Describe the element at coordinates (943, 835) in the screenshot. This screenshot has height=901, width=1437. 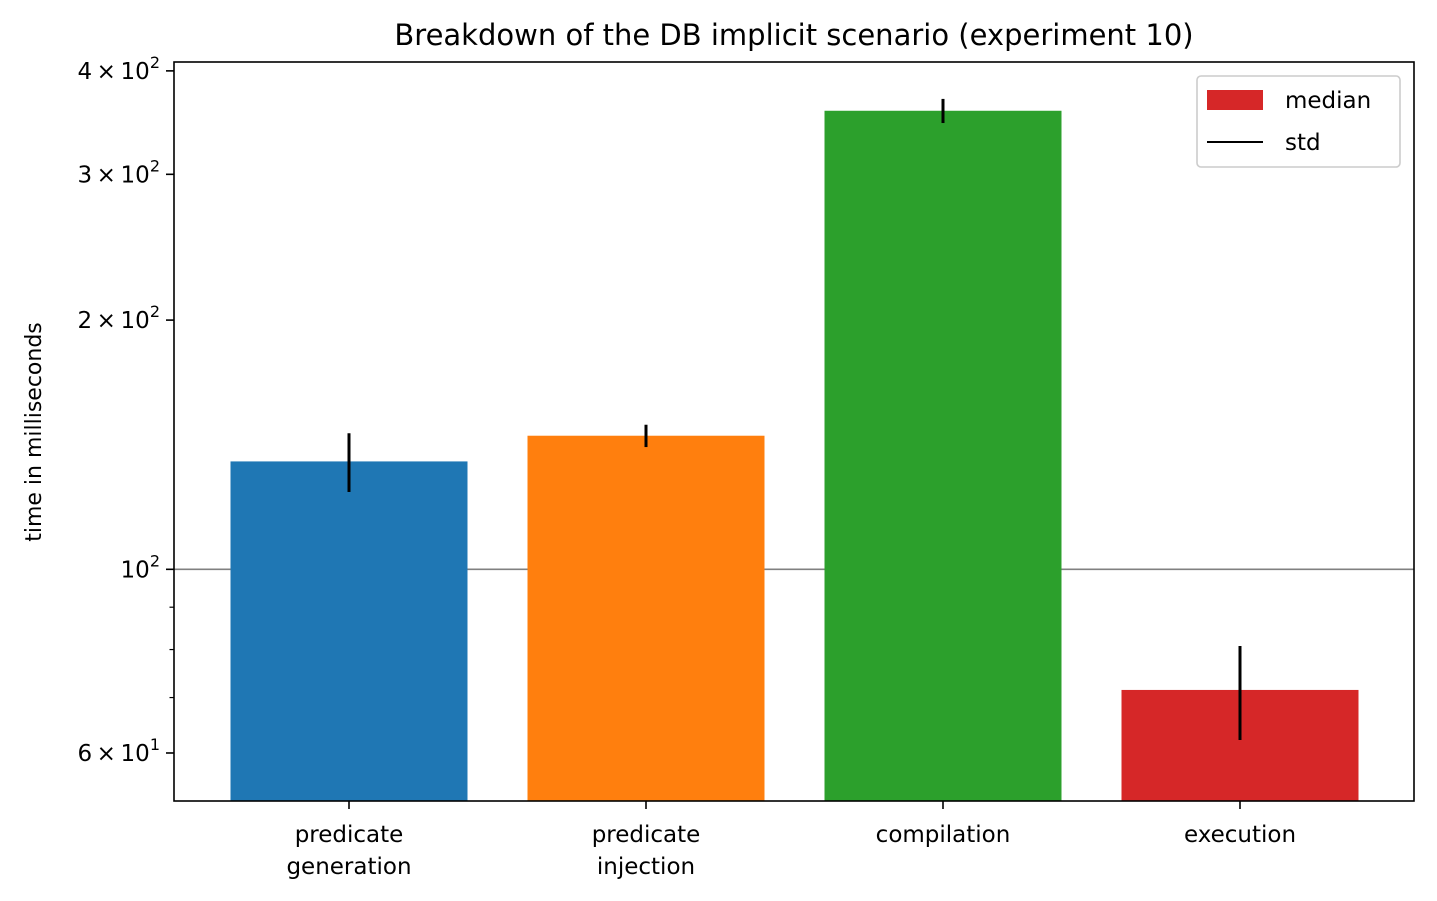
I see `x-tick-label-2: compilation` at that location.